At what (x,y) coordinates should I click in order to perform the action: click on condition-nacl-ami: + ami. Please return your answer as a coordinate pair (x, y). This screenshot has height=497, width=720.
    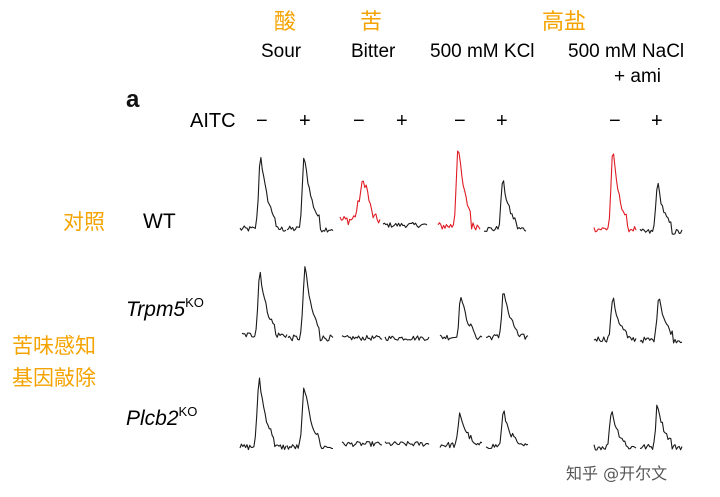
    Looking at the image, I should click on (637, 76).